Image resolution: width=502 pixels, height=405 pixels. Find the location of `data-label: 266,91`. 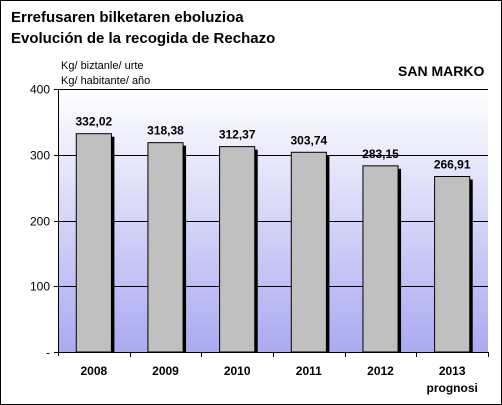

data-label: 266,91 is located at coordinates (452, 165).